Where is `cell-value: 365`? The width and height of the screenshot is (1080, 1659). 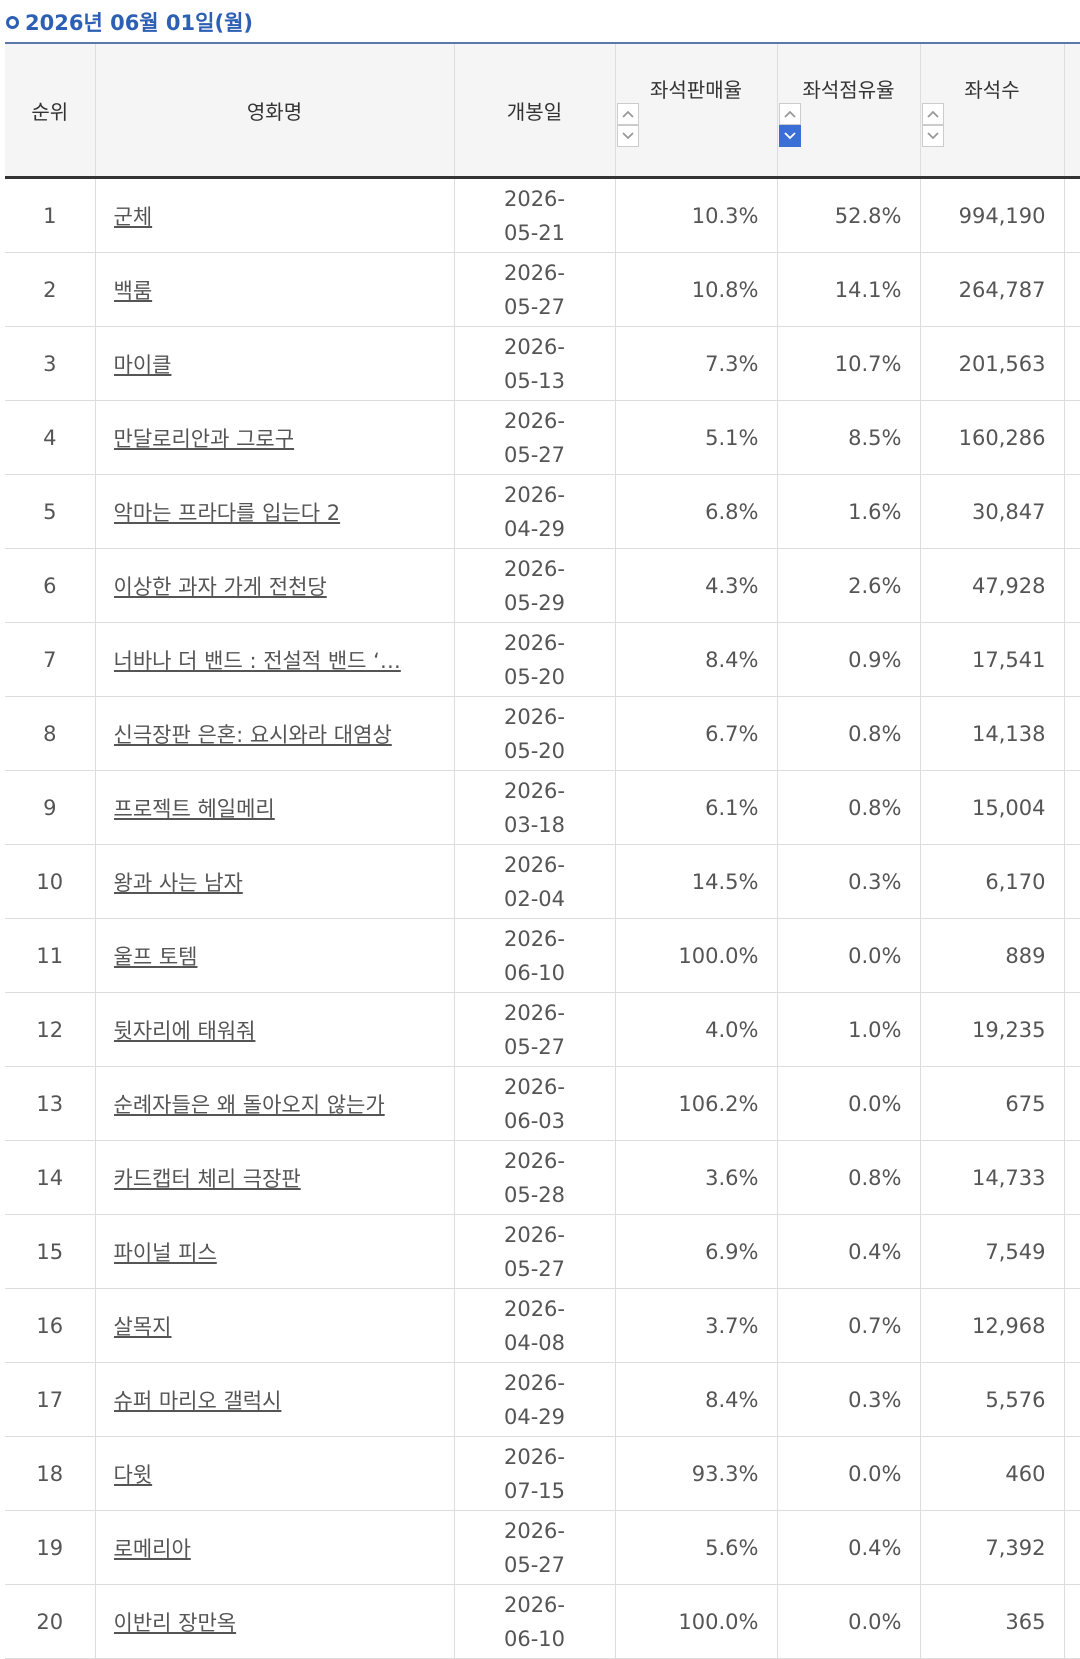
cell-value: 365 is located at coordinates (1025, 1621).